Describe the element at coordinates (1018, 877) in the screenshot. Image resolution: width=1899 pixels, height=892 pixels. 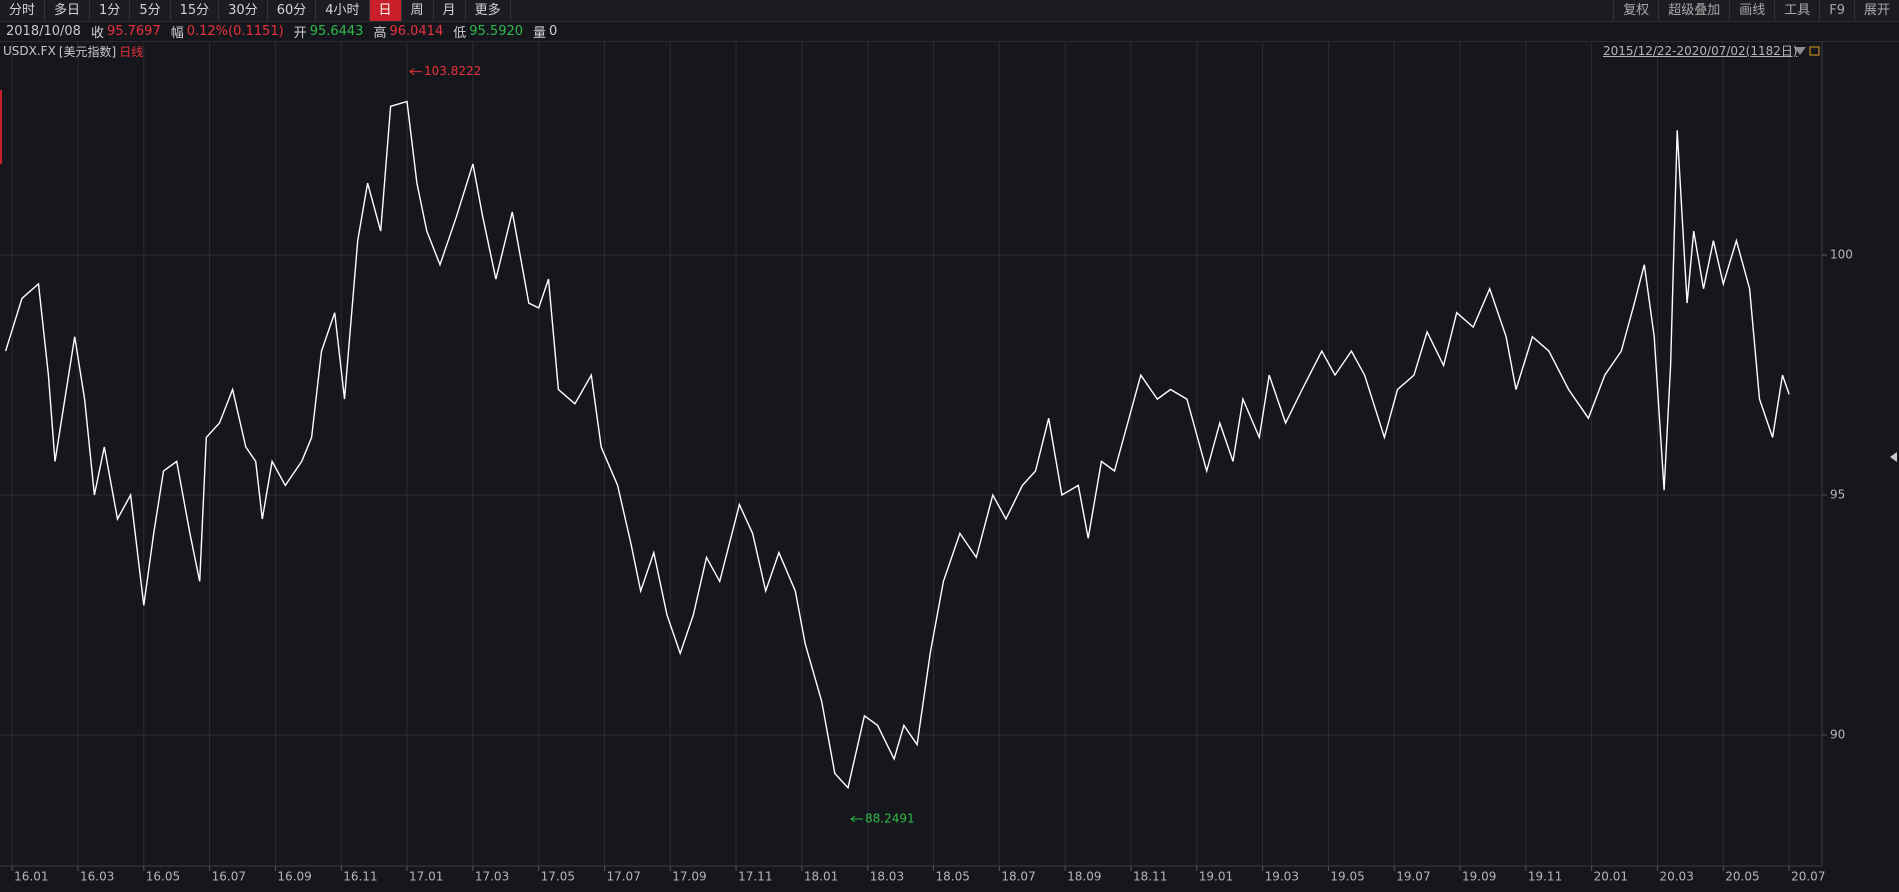
I see `x-tick-label: 18.07` at that location.